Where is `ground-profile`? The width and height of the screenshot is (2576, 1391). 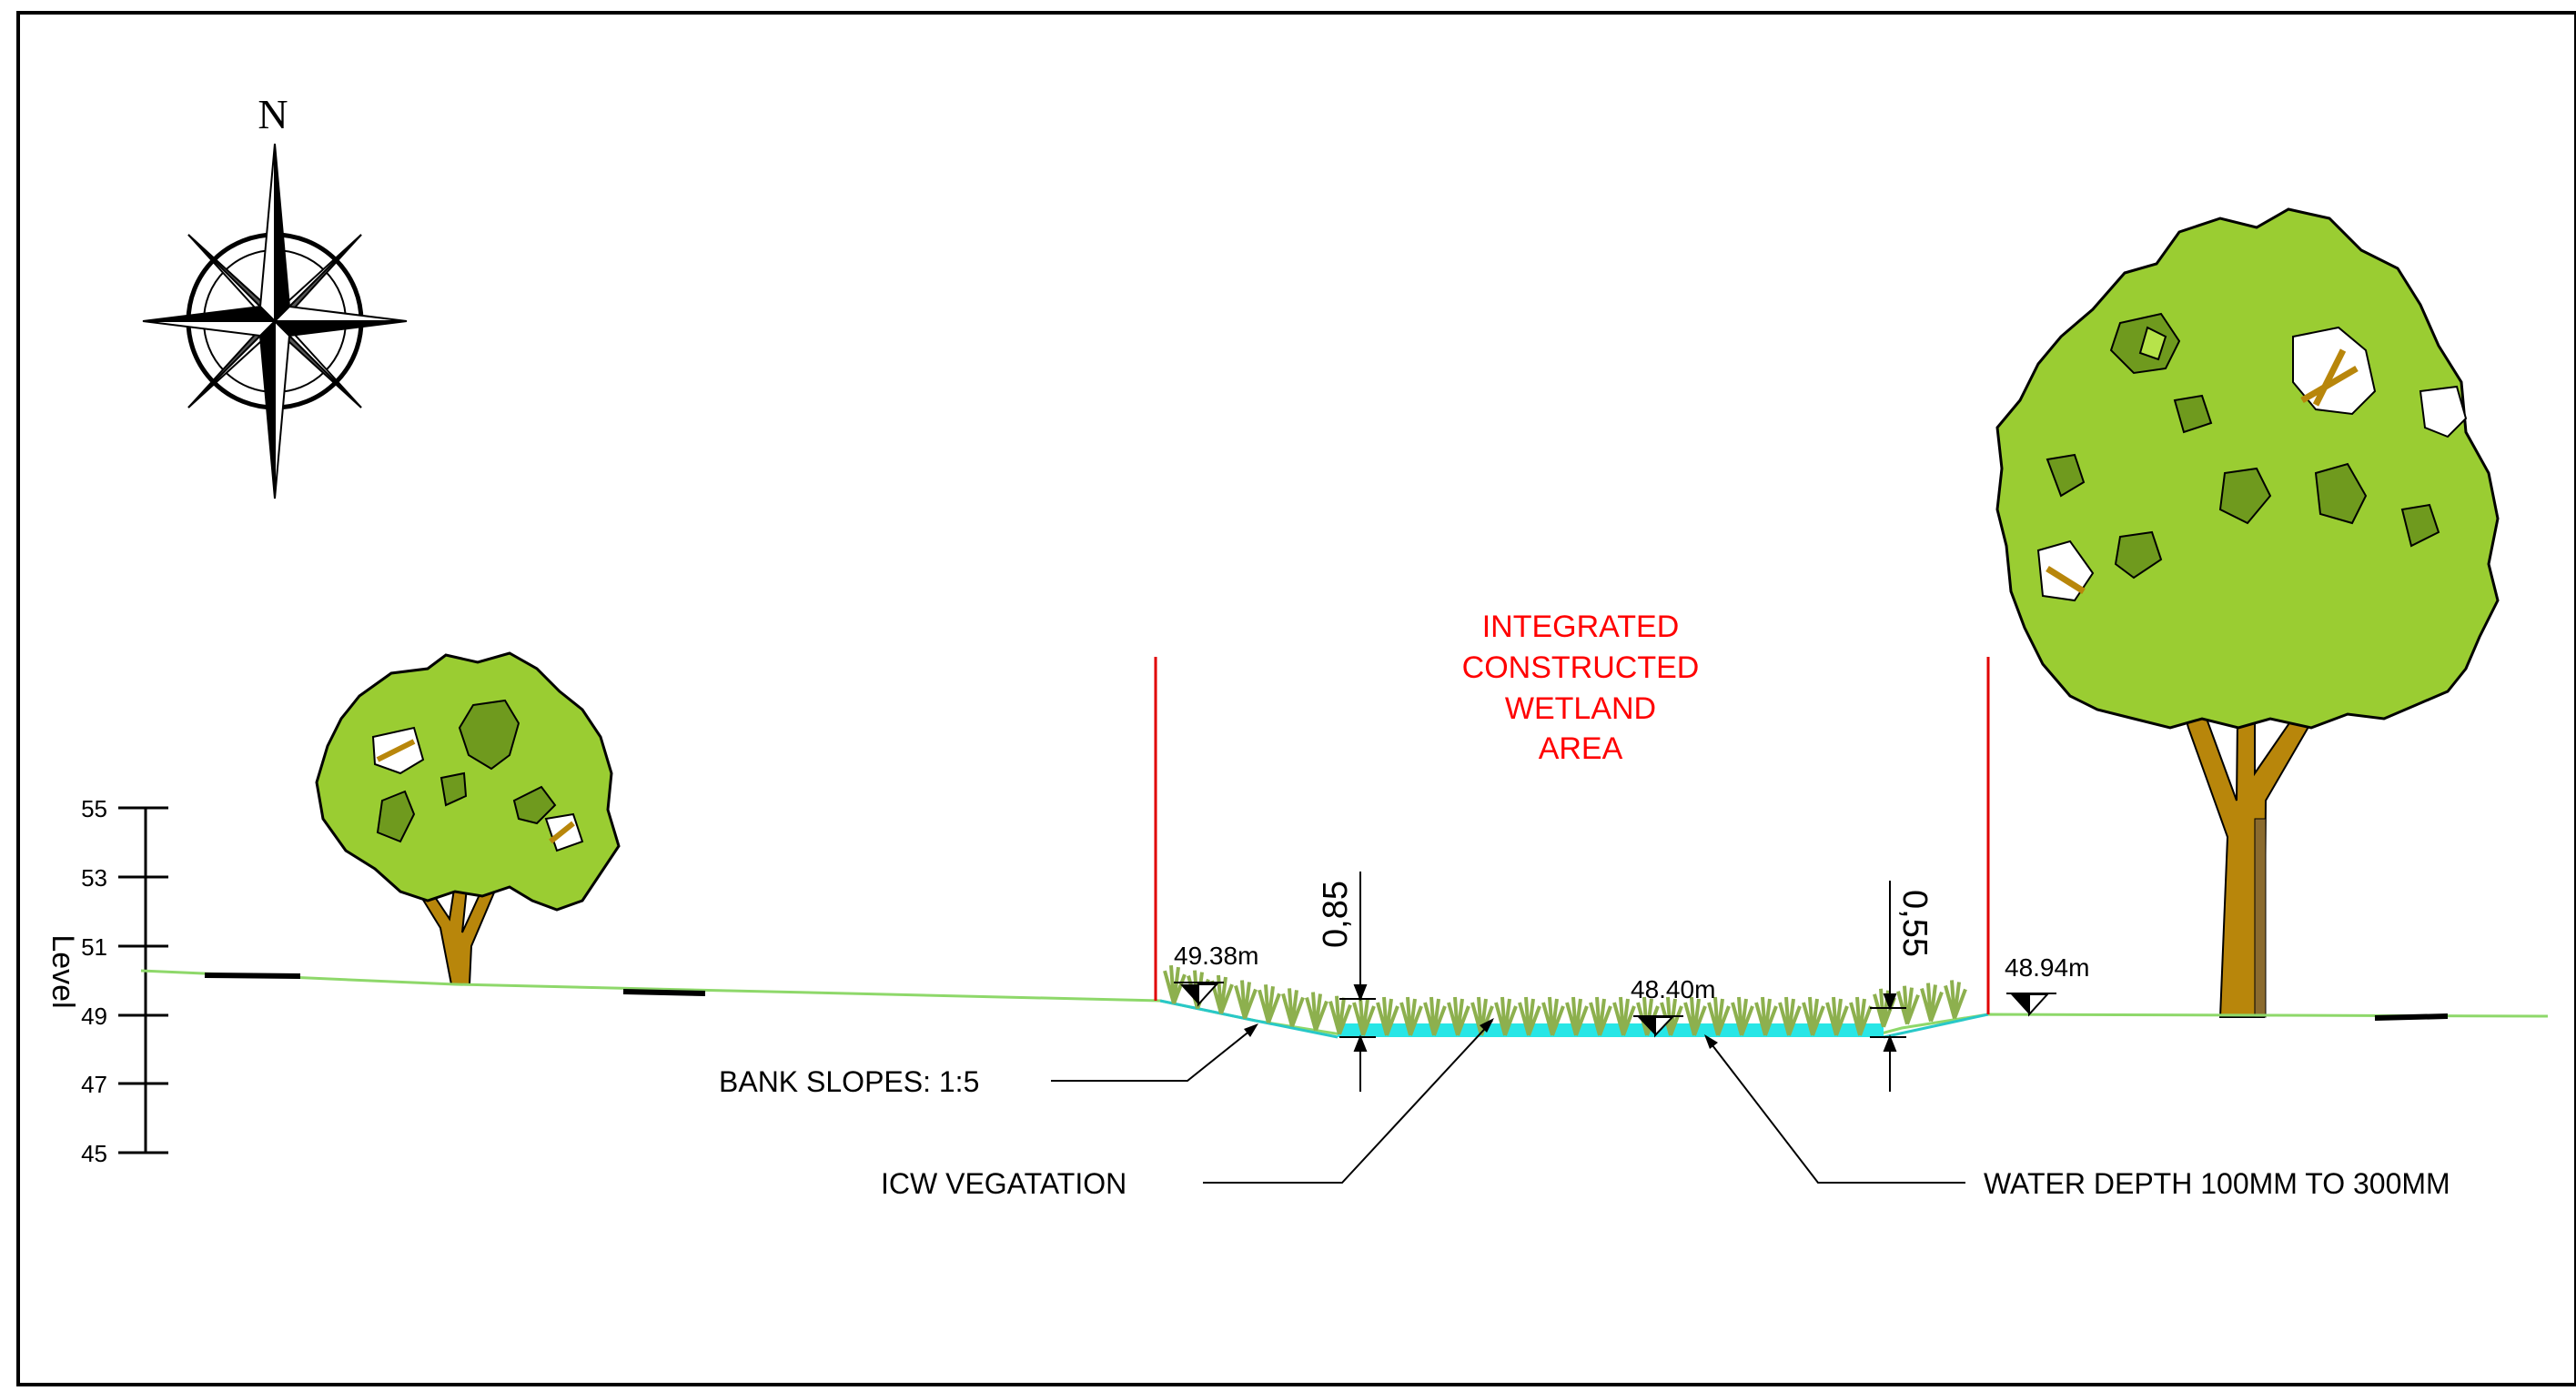
ground-profile is located at coordinates (1344, 1004).